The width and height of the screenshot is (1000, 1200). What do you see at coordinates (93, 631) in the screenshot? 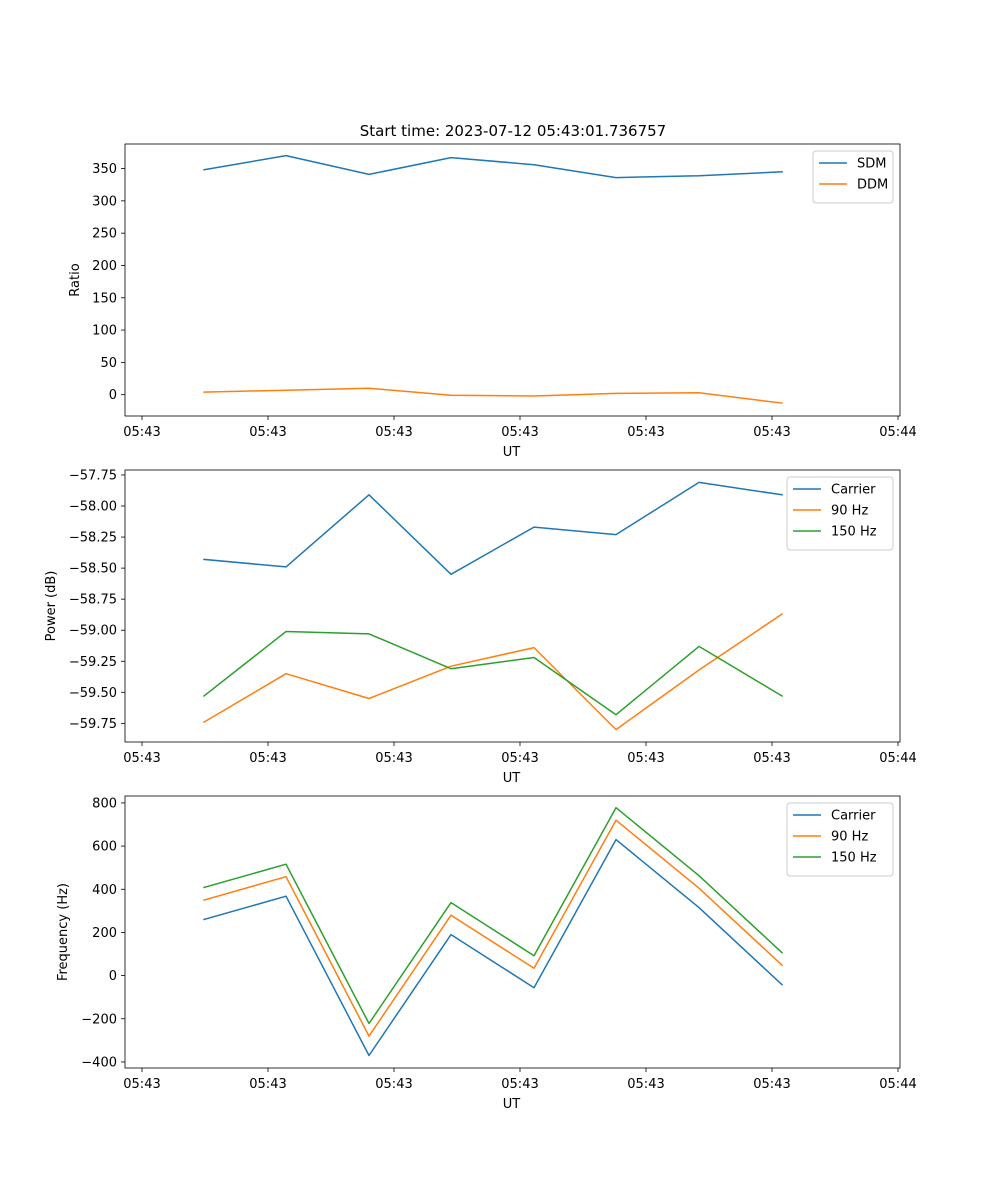
I see `y-tick-label: −59.00` at bounding box center [93, 631].